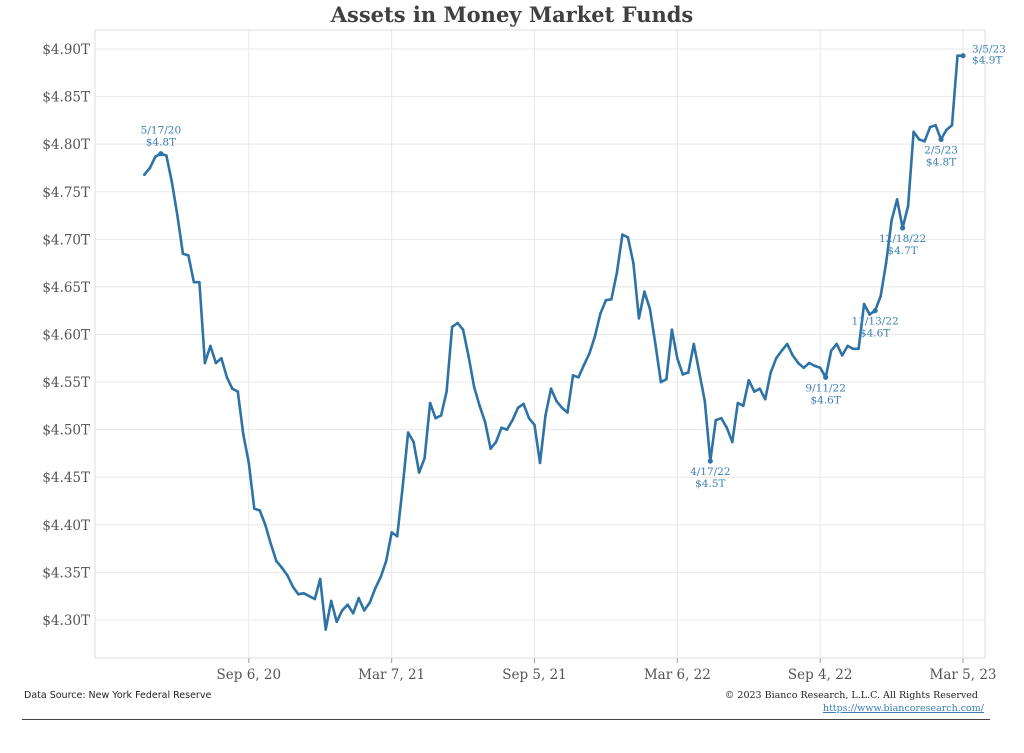 This screenshot has width=1024, height=753. What do you see at coordinates (941, 150) in the screenshot?
I see `annotation-date-label: 2/5/23` at bounding box center [941, 150].